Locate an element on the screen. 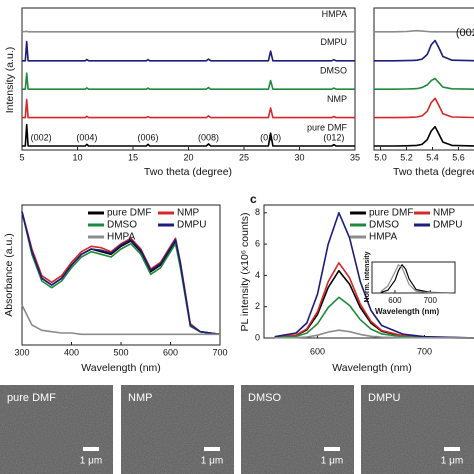 The image size is (474, 474). peak-label: (012) is located at coordinates (333, 137).